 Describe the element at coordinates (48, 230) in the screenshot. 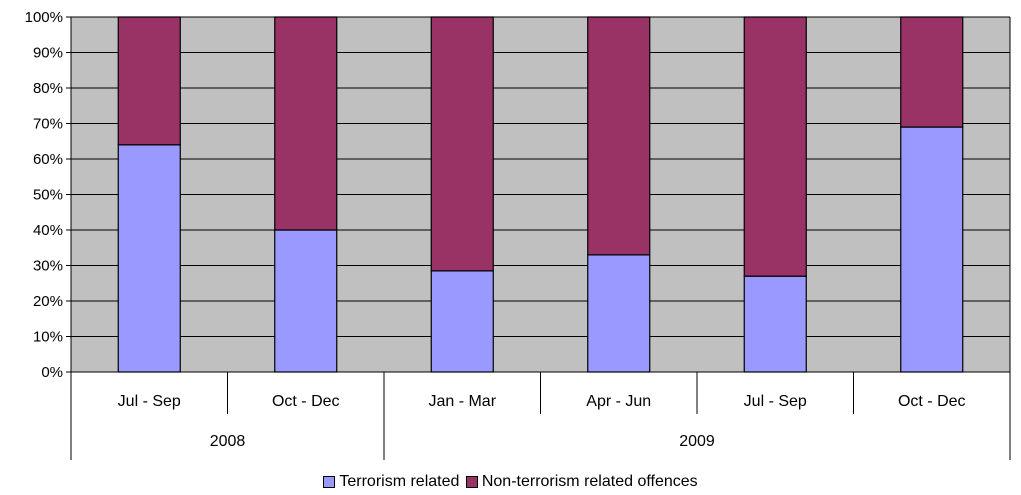

I see `y-tick-label: 40%` at that location.